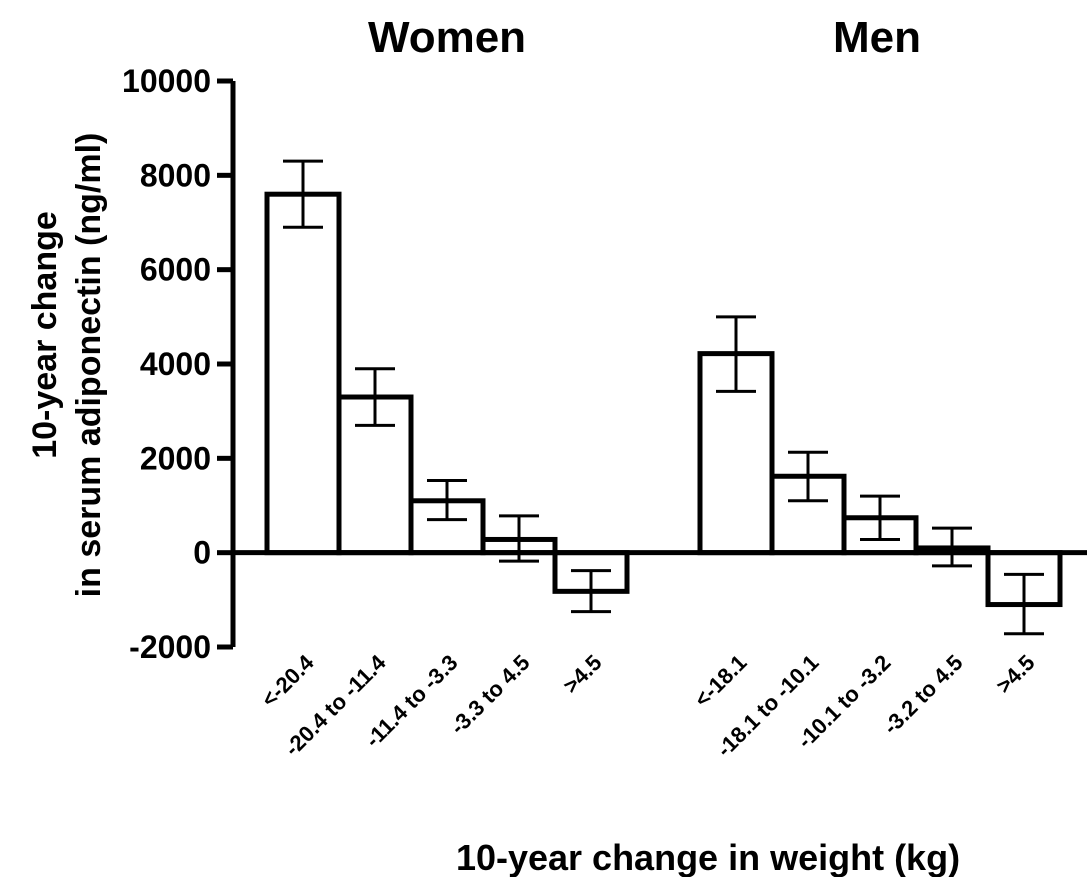 Image resolution: width=1087 pixels, height=877 pixels. What do you see at coordinates (175, 270) in the screenshot?
I see `y-tick-label: 6000` at bounding box center [175, 270].